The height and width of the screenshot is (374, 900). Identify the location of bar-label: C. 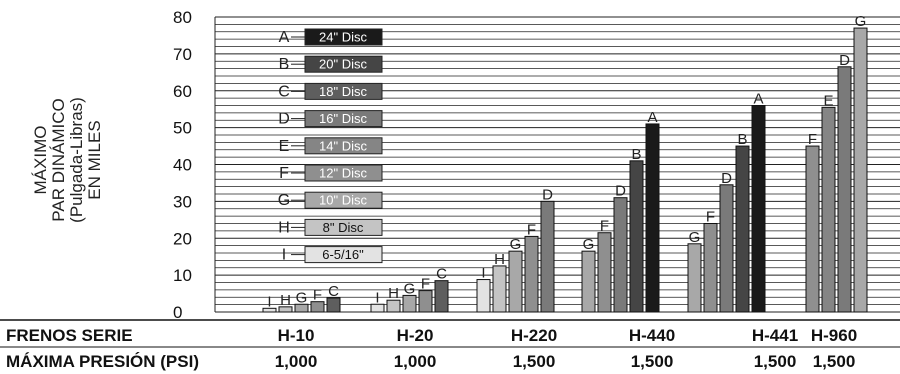
(441, 274).